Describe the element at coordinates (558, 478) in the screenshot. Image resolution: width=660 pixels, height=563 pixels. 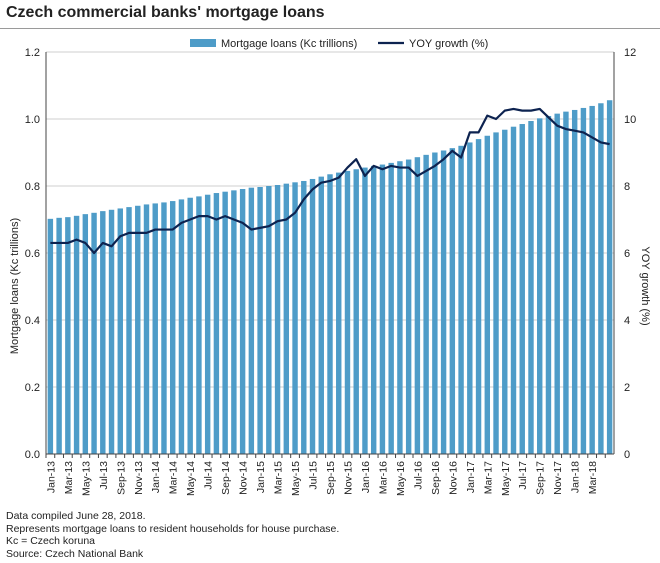
I see `x-tick-label: Nov-17` at that location.